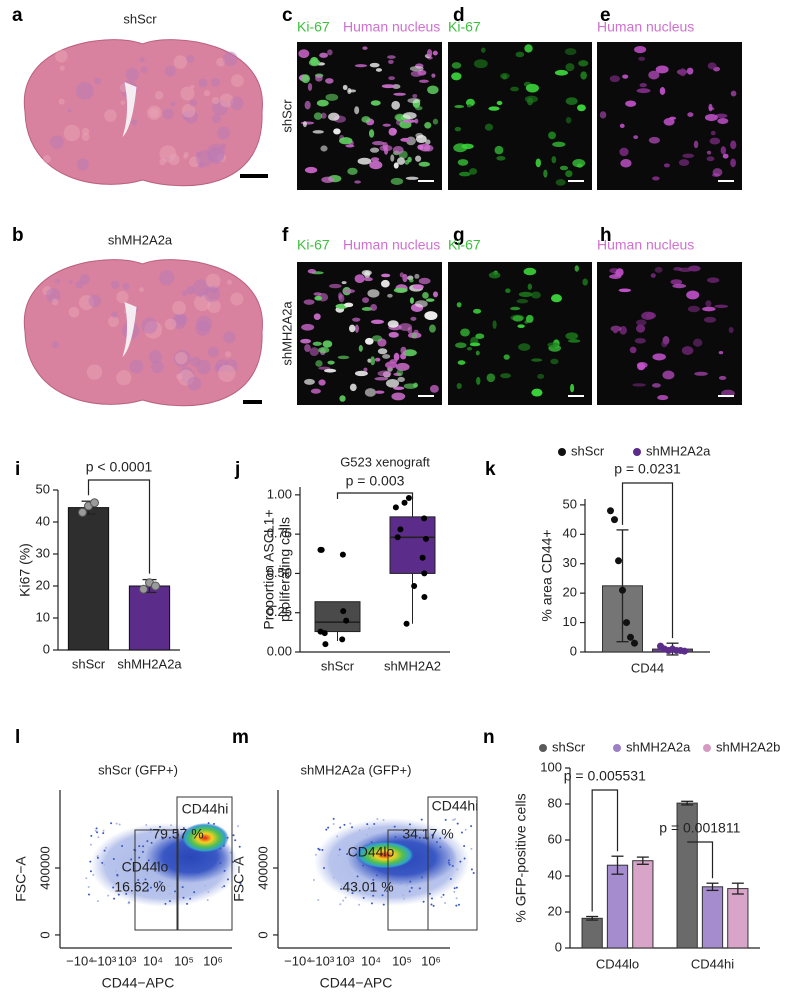  I want to click on chart-title: shScr (GFP+), so click(138, 769).